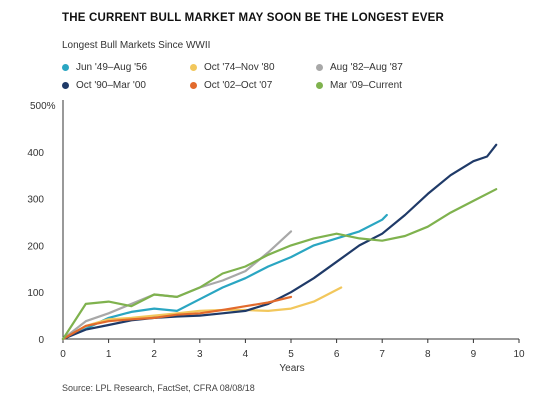  I want to click on x-tick-label: 0, so click(63, 354).